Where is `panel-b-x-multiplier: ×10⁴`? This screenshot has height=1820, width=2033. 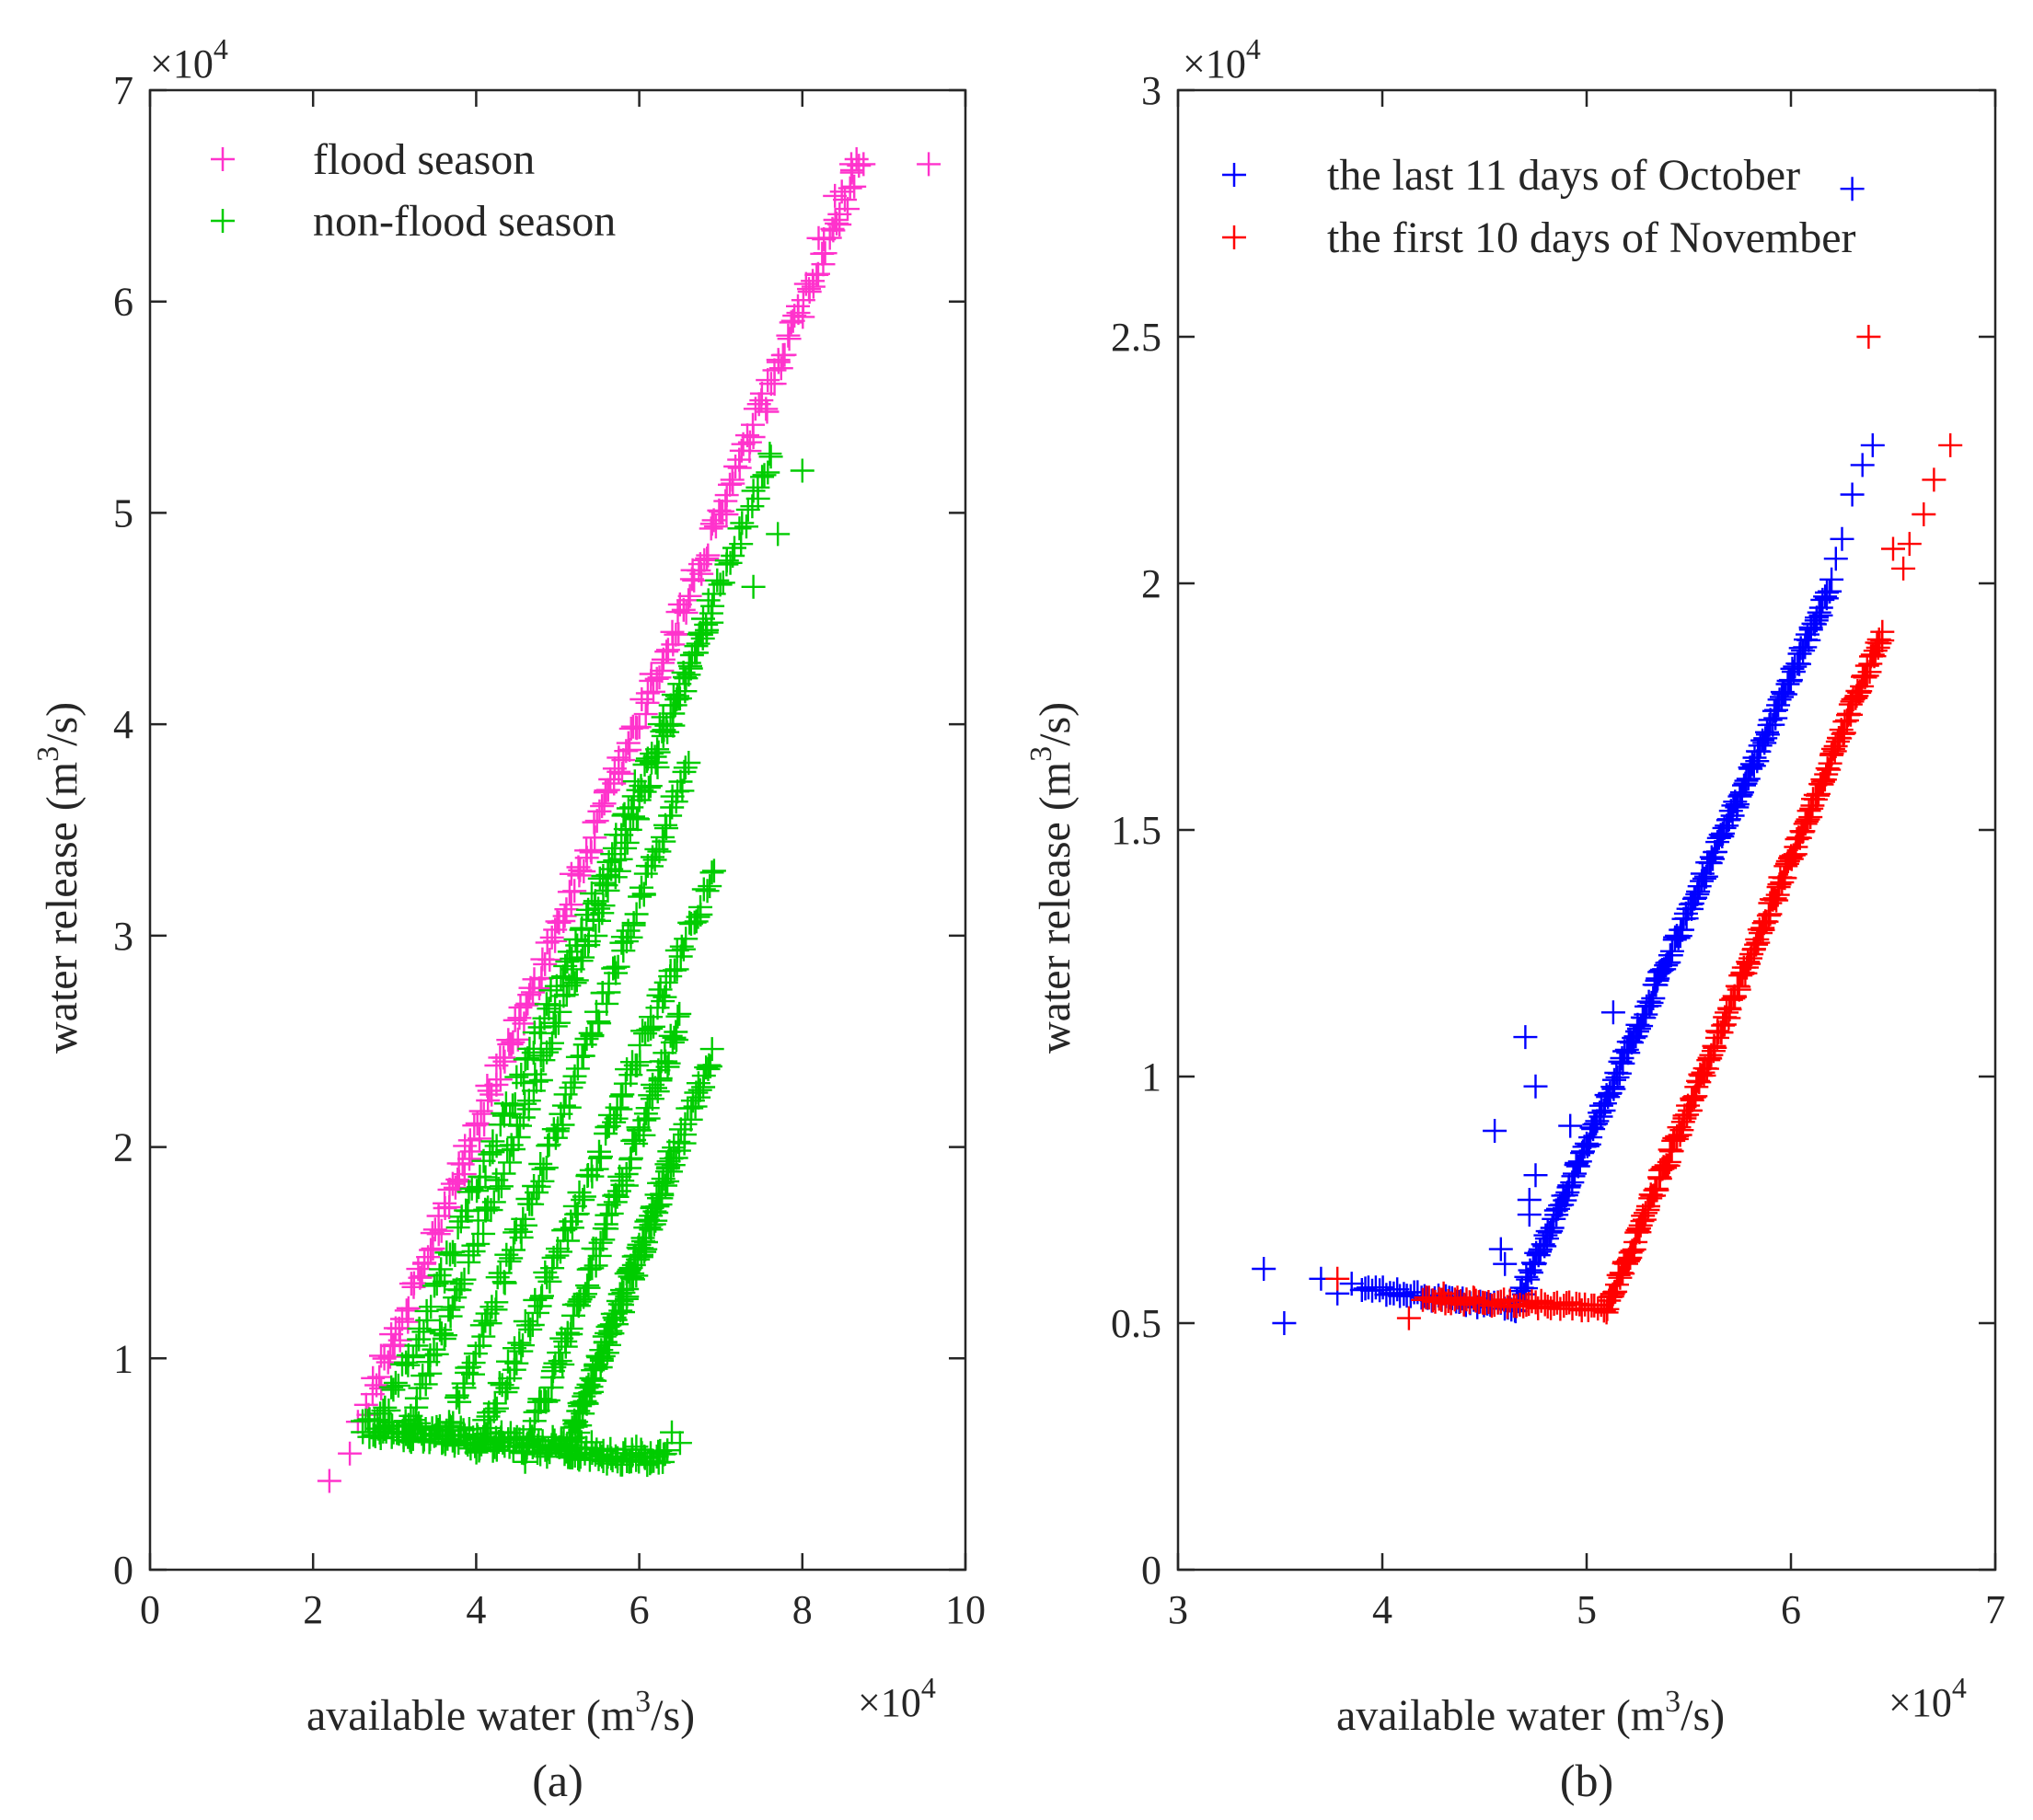
panel-b-x-multiplier: ×10⁴ is located at coordinates (1928, 1698).